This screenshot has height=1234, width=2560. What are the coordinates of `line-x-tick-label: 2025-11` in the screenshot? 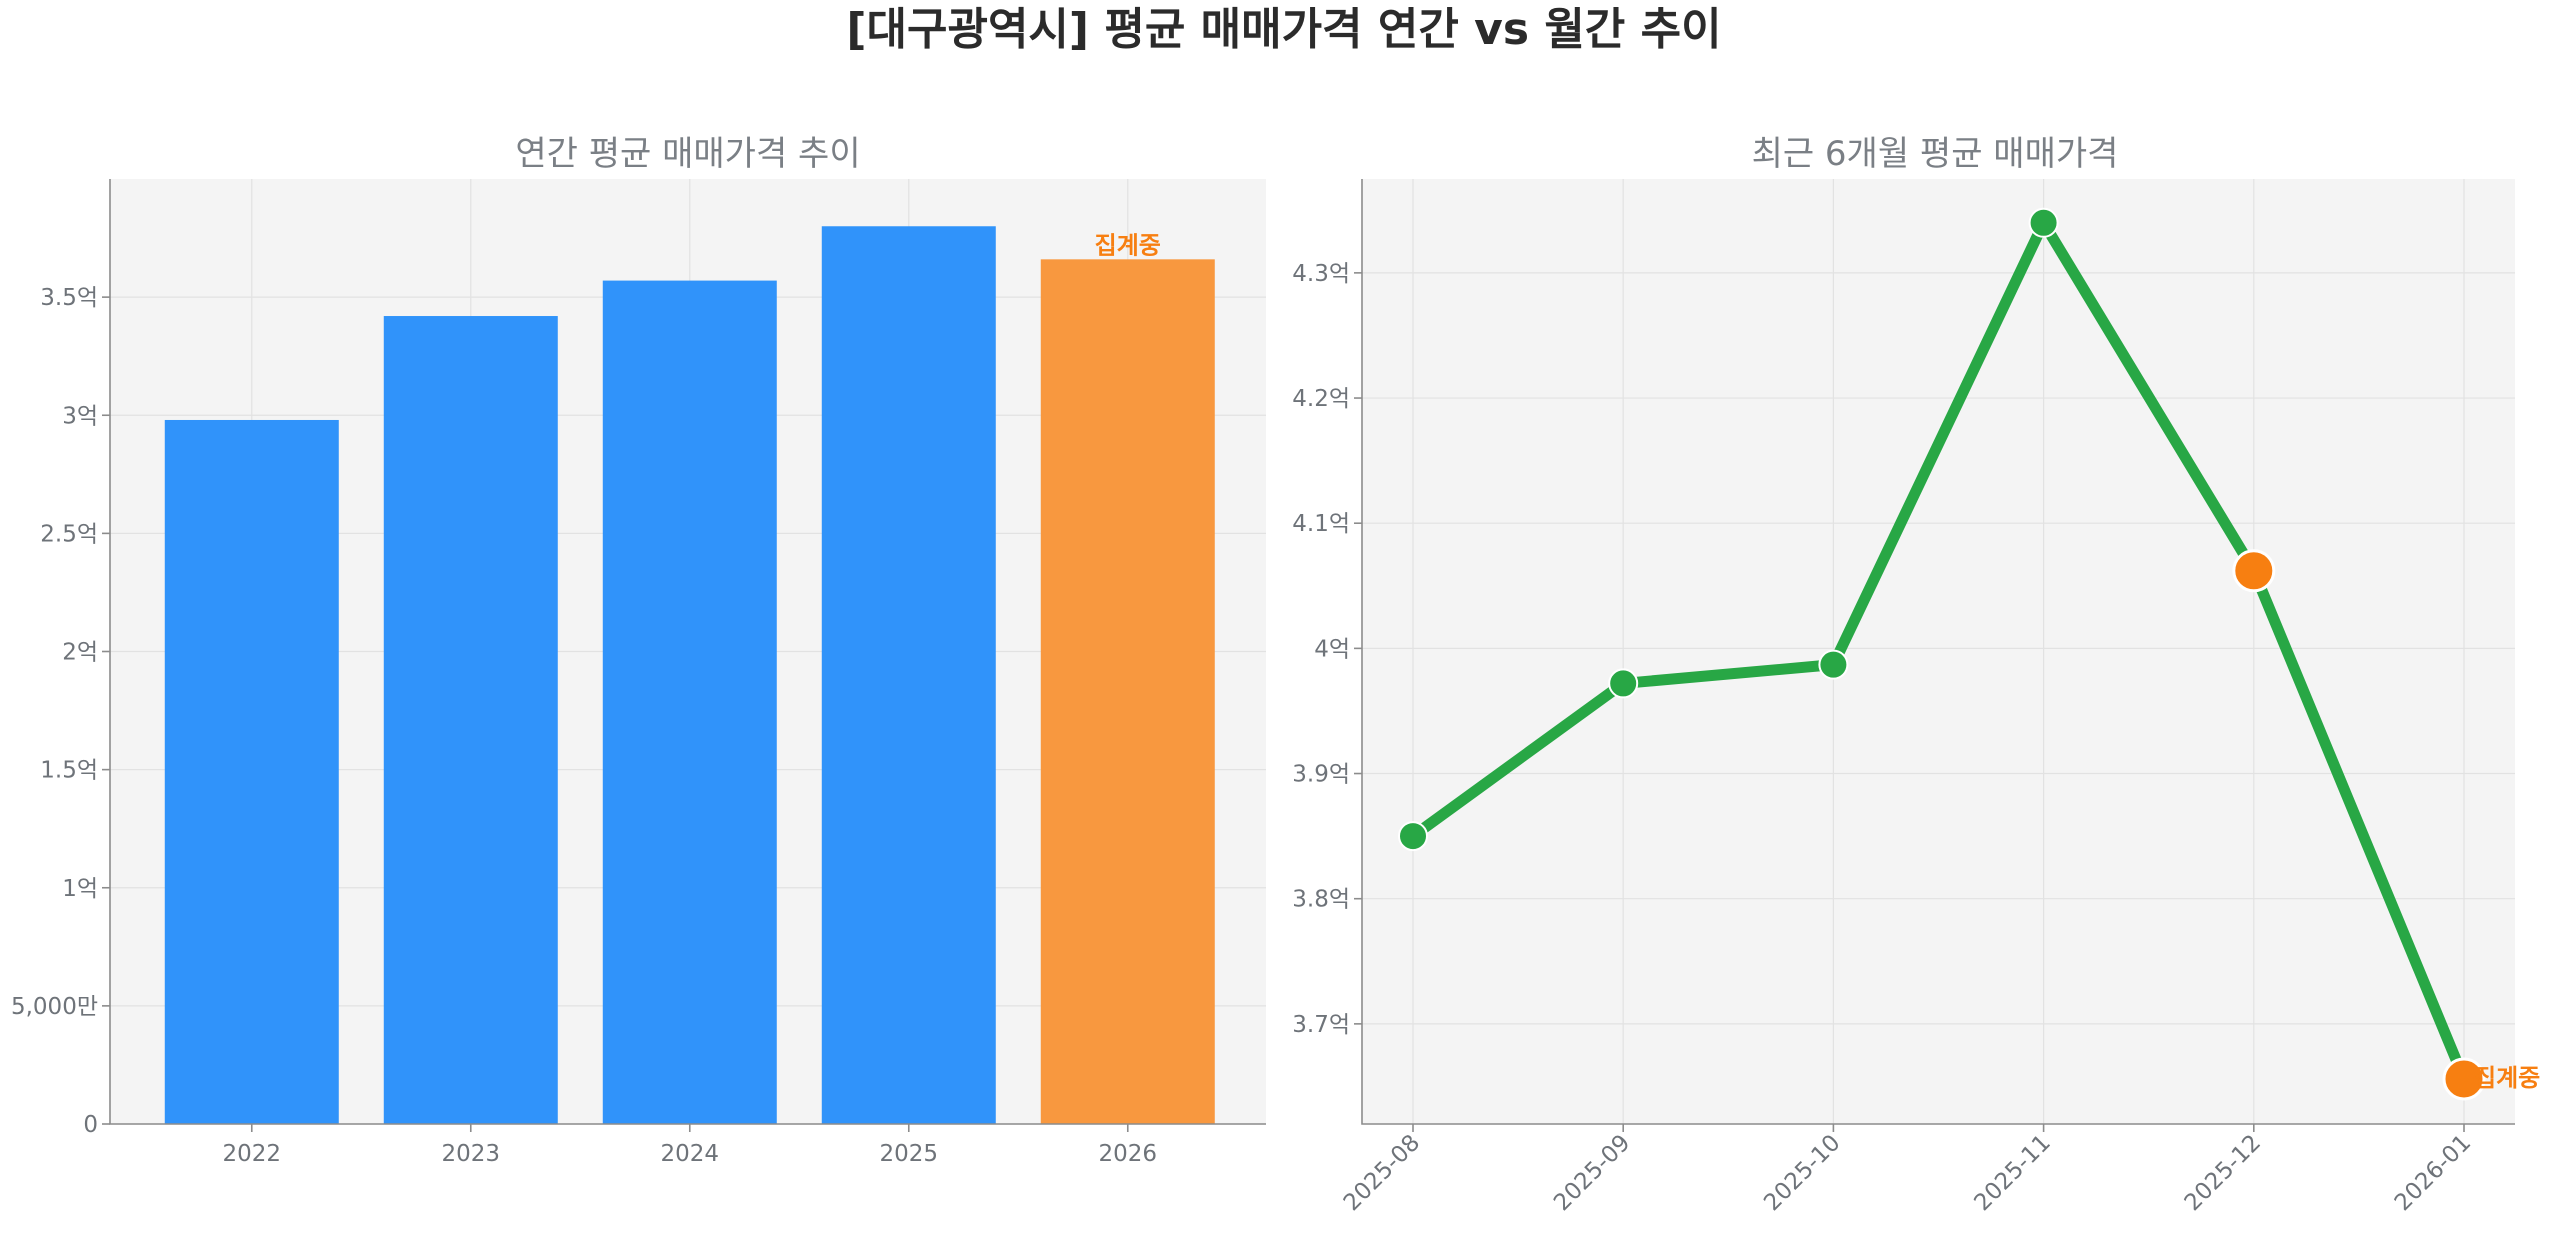 It's located at (2012, 1173).